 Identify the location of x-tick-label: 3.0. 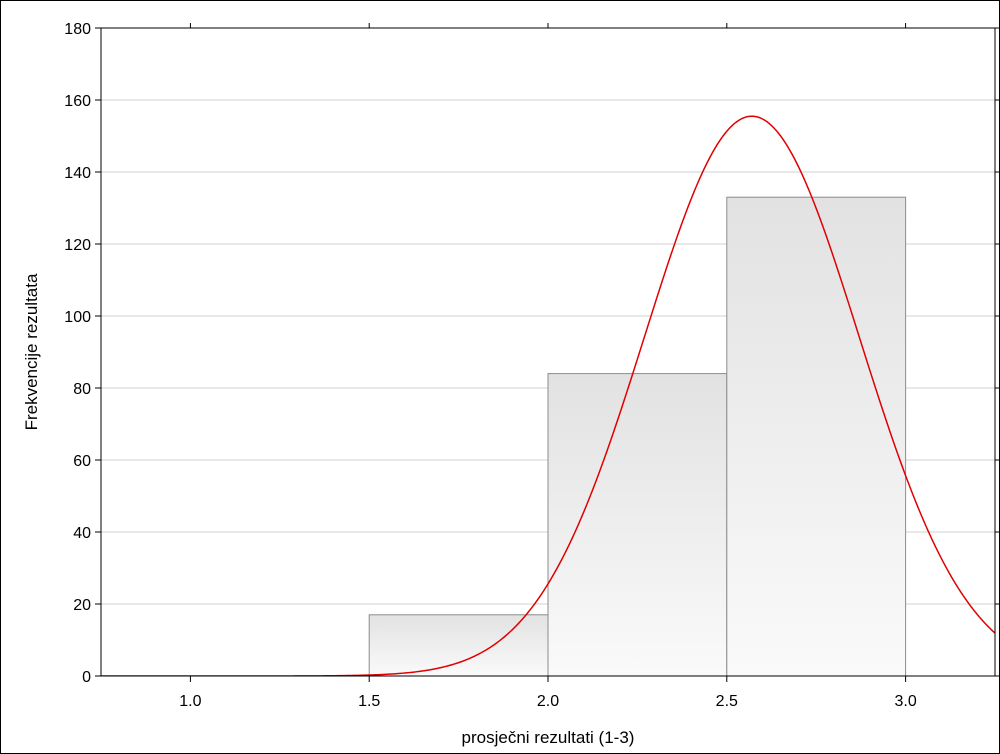
(905, 701).